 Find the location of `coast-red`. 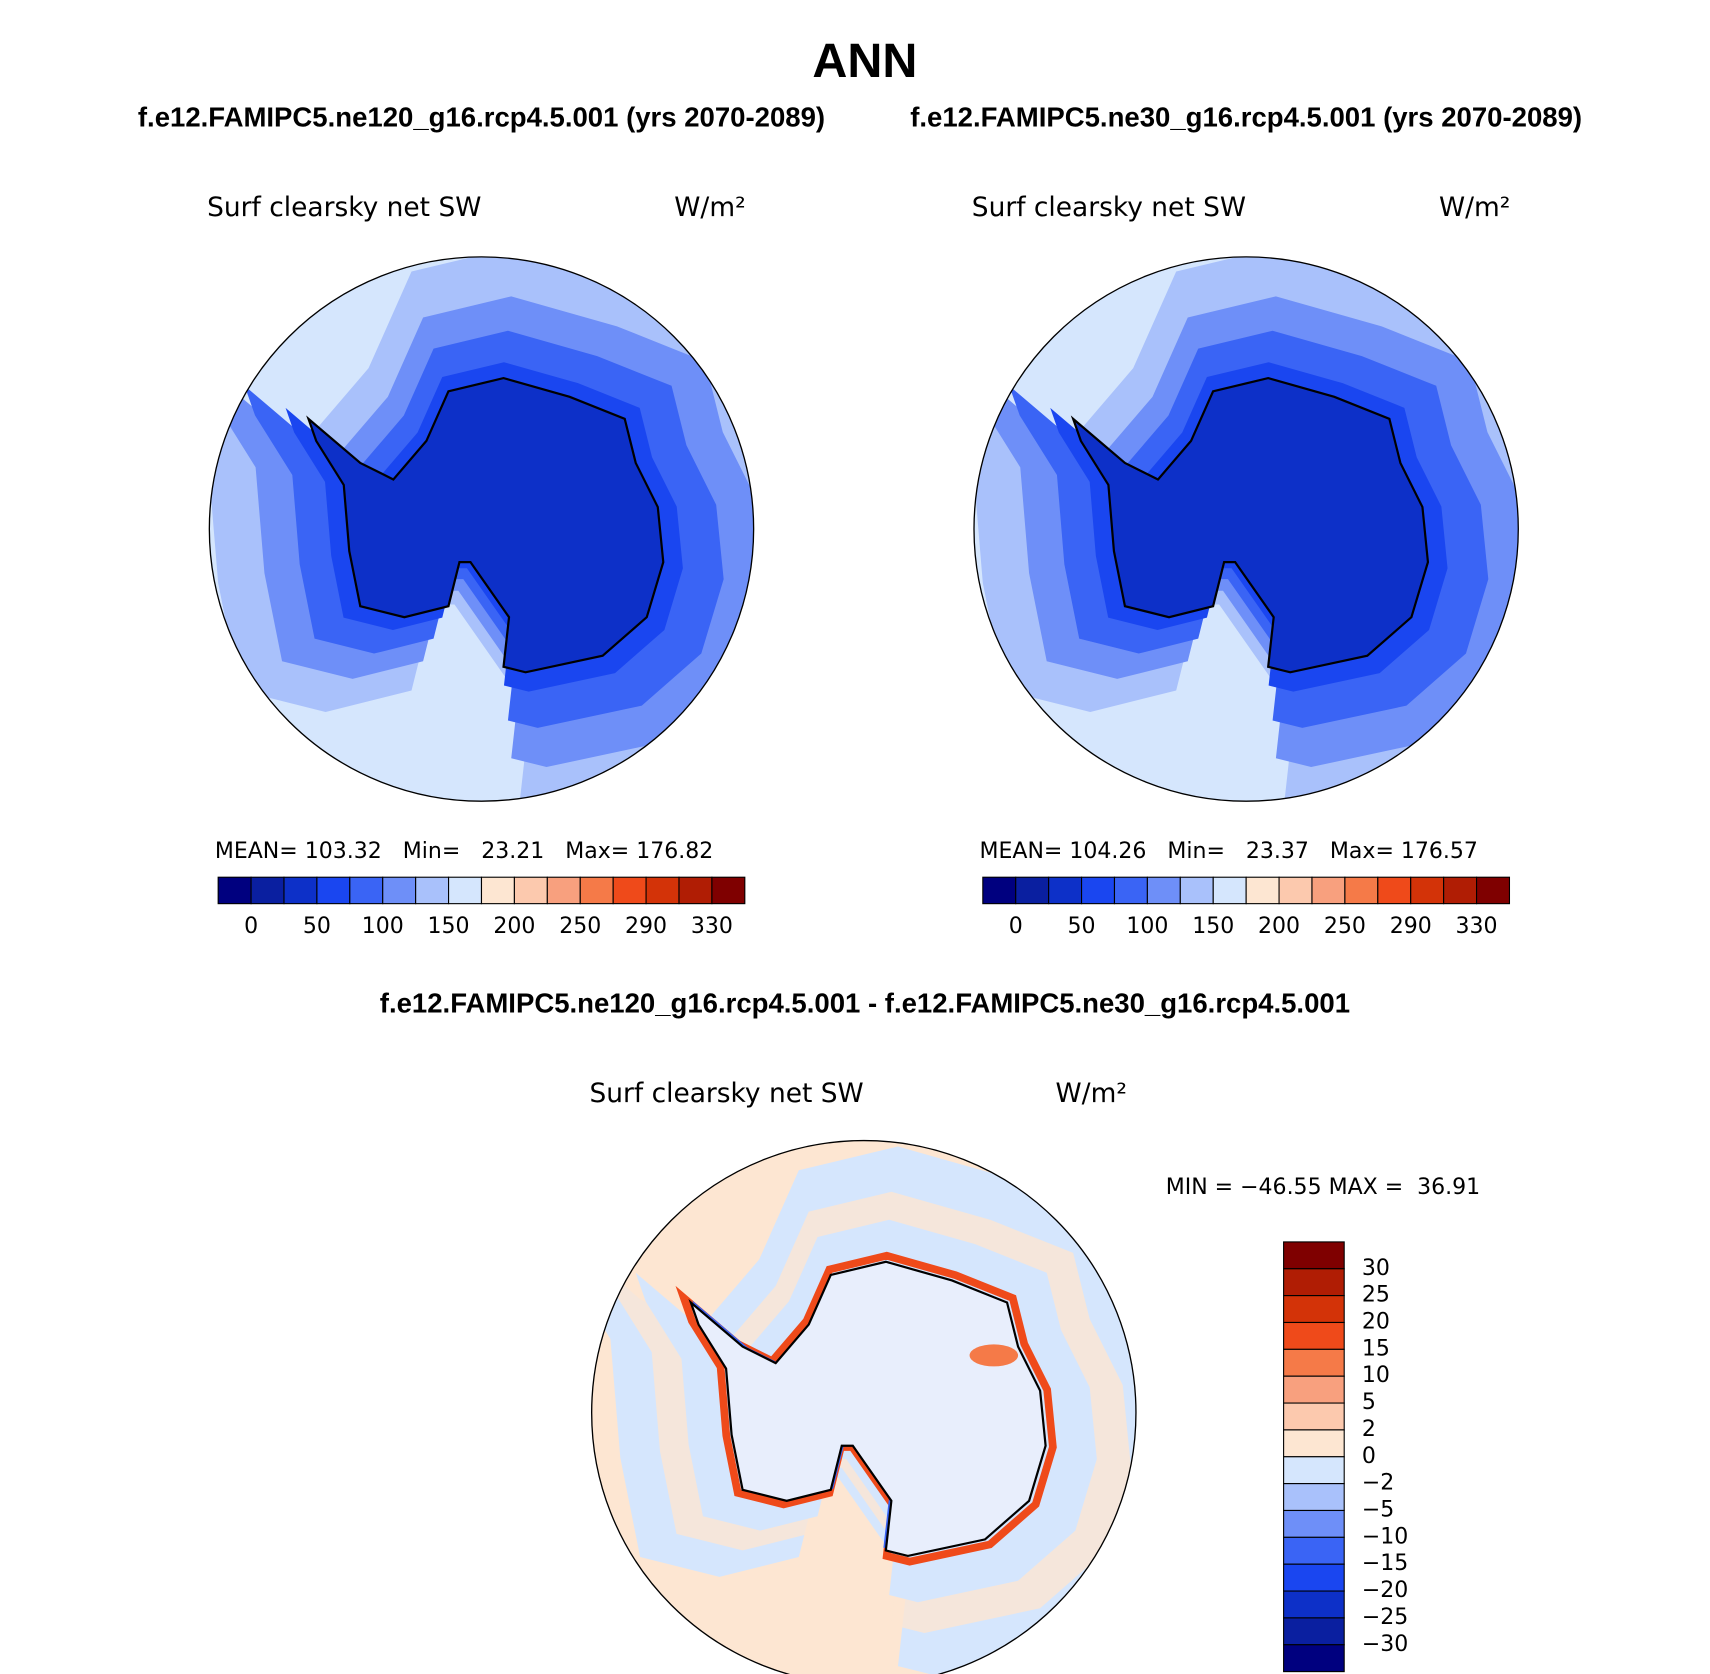

coast-red is located at coordinates (866, 1408).